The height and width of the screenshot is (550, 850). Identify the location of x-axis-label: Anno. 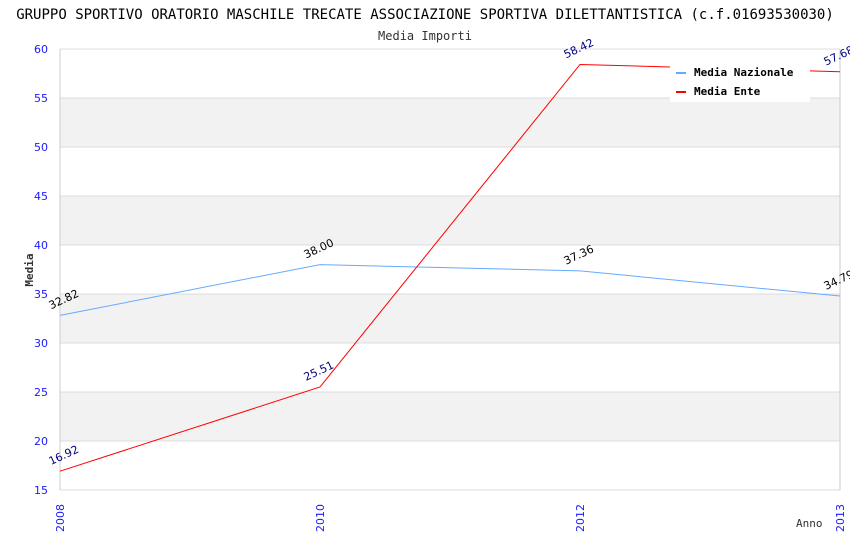
(809, 523).